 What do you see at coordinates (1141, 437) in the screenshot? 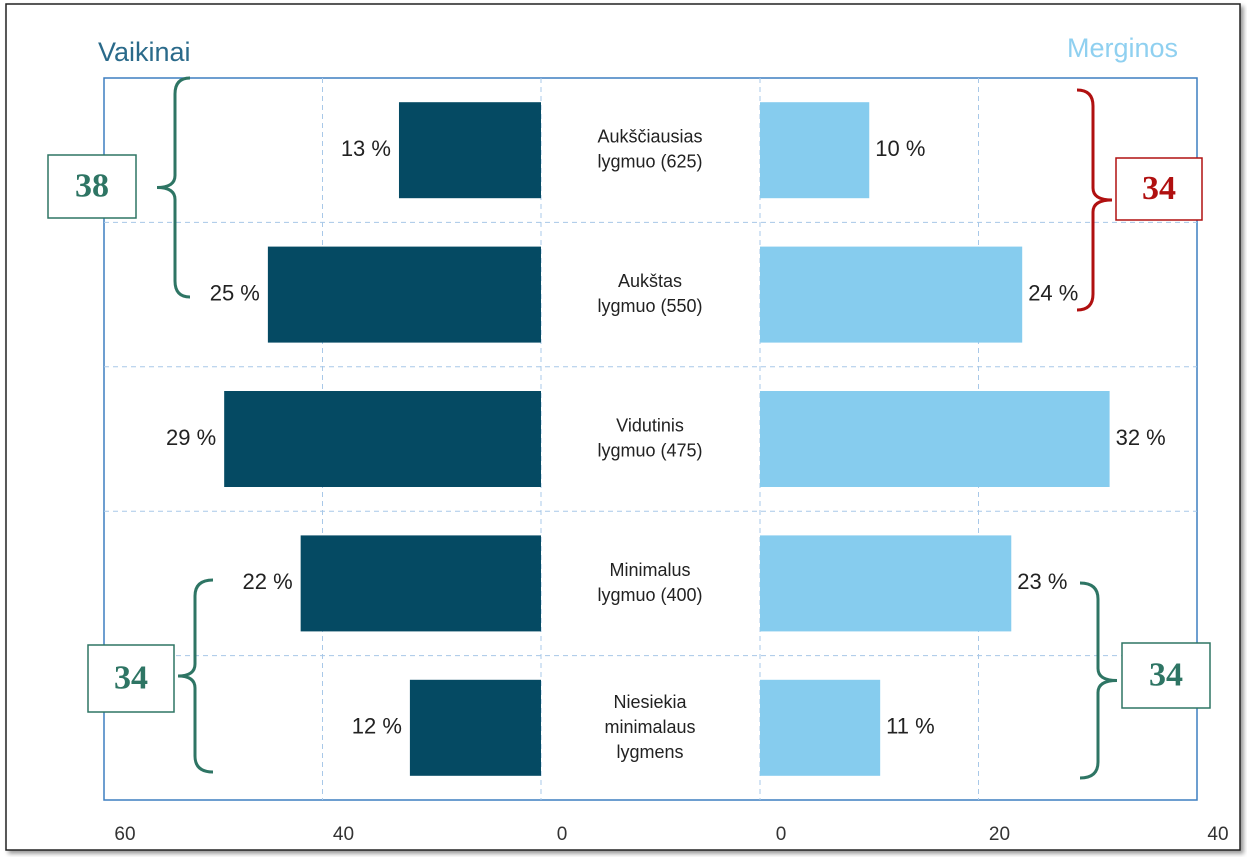
I see `value-label: 32 %` at bounding box center [1141, 437].